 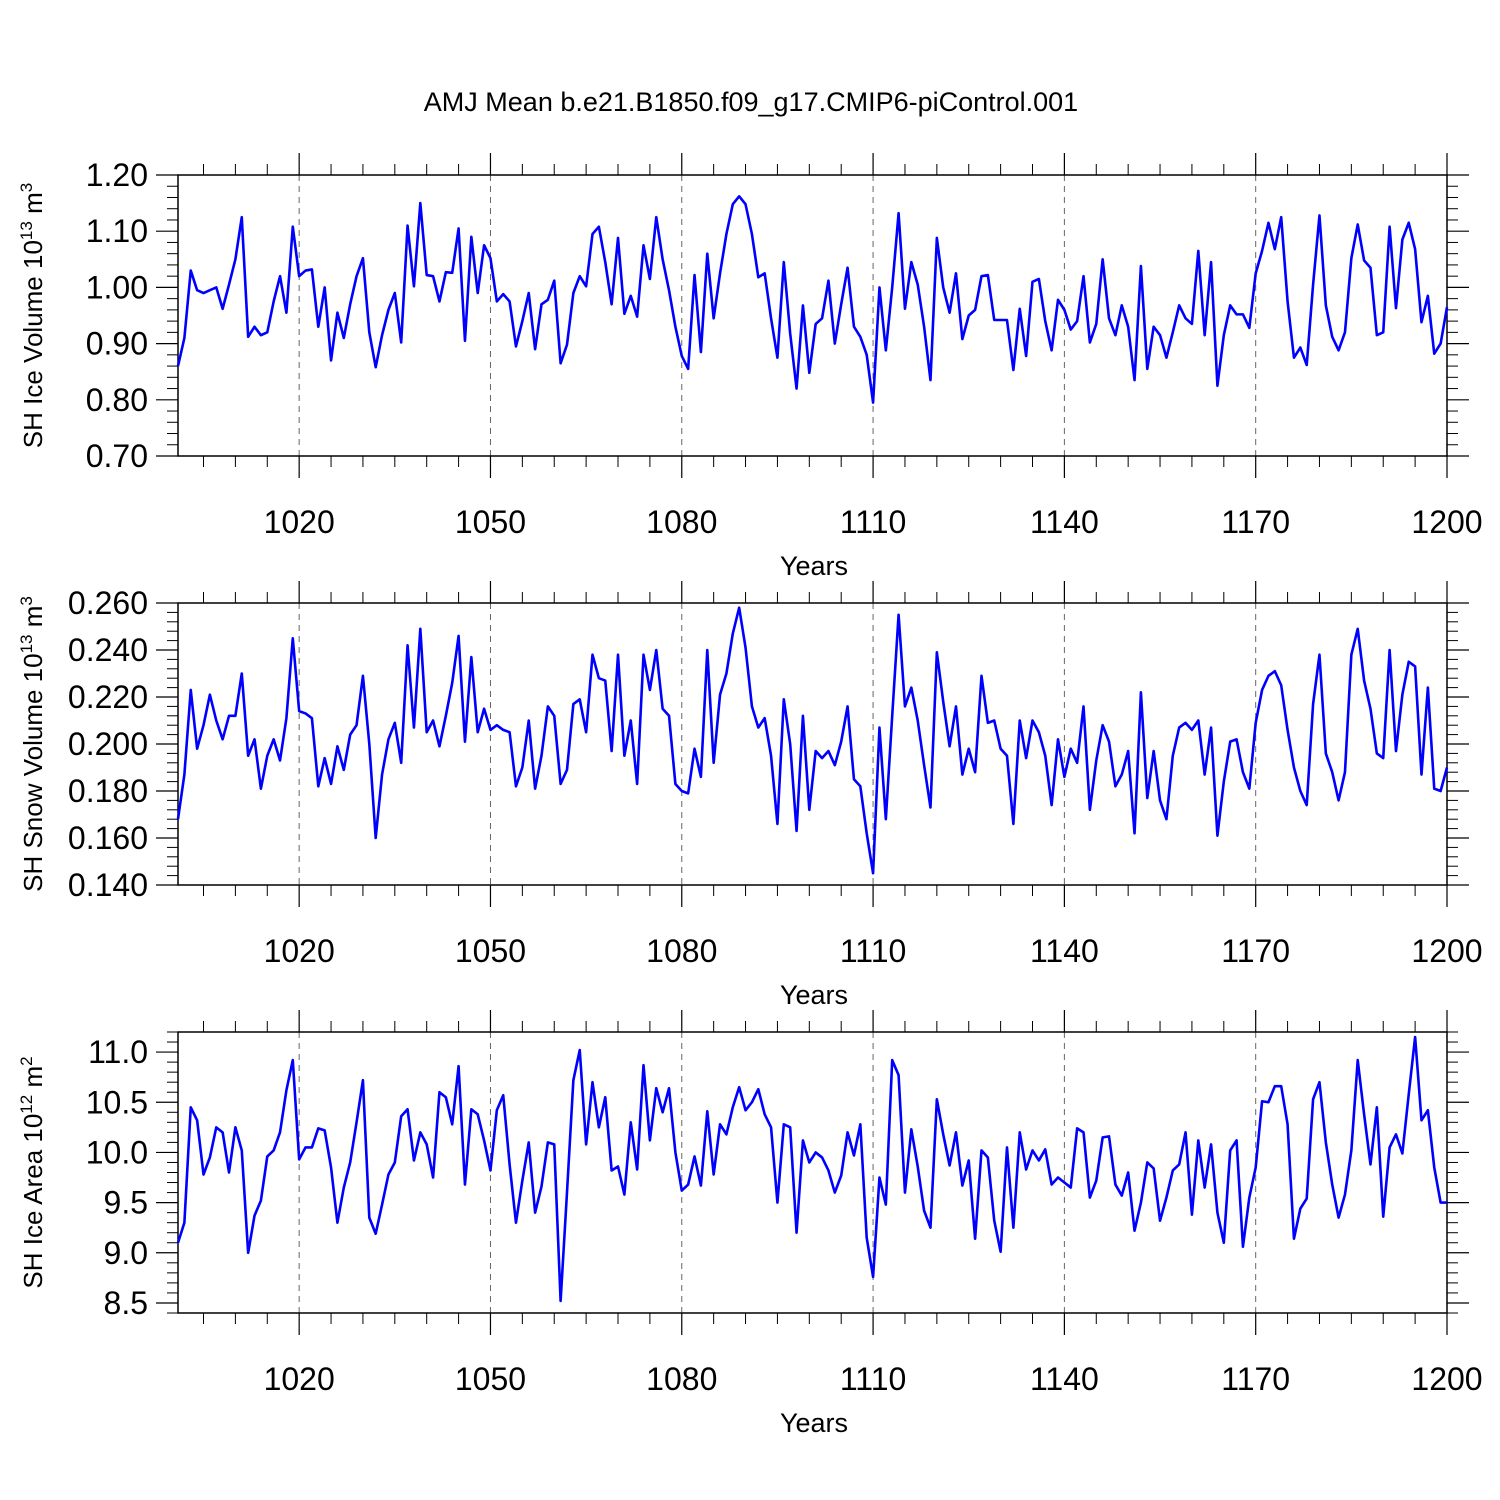 I want to click on y-tick-label: 0.160, so click(x=108, y=838).